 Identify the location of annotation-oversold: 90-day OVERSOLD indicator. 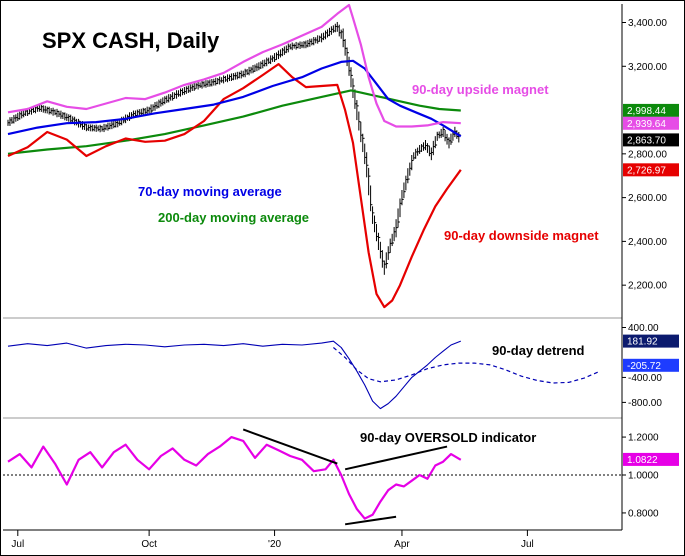
(448, 437).